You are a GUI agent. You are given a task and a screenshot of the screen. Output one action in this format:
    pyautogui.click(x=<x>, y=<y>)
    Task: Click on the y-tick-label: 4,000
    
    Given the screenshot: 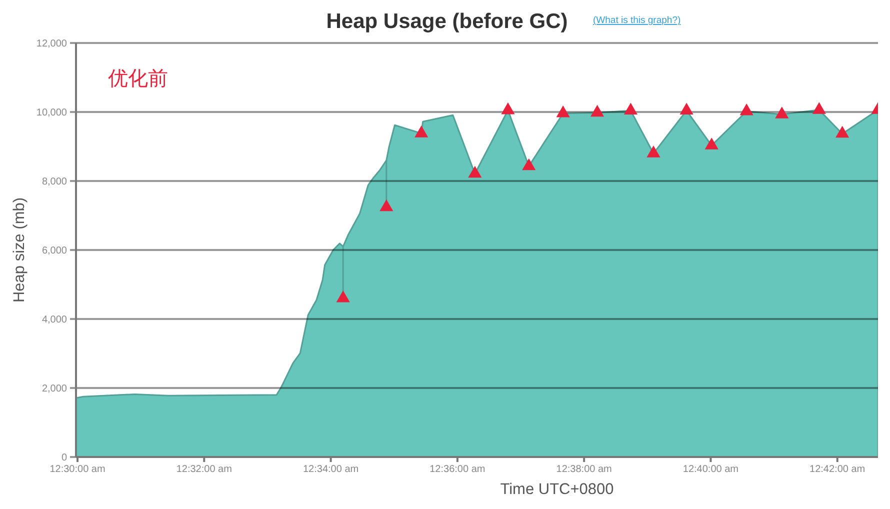 What is the action you would take?
    pyautogui.click(x=55, y=320)
    